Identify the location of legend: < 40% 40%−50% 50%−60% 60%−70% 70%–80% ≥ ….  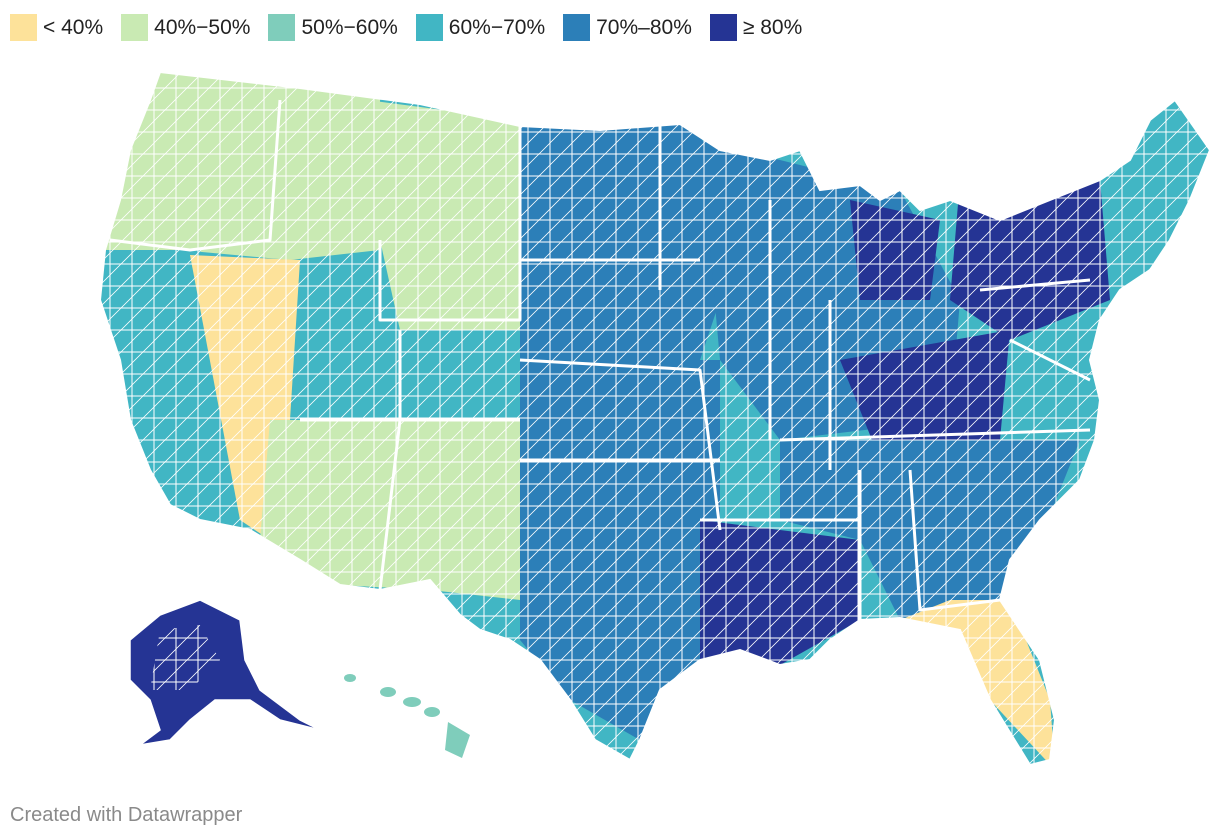
(406, 27).